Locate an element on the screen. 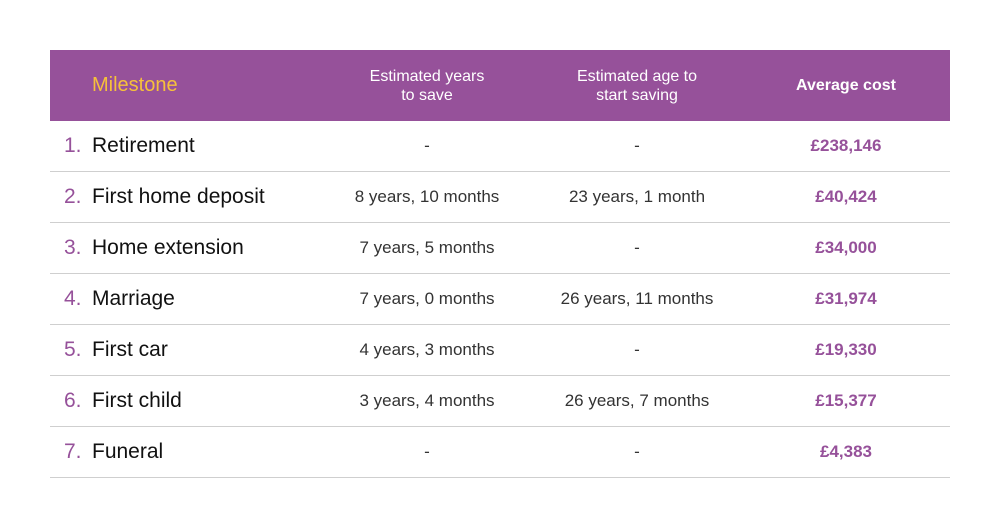 The height and width of the screenshot is (529, 1000). header-age-line2: start saving is located at coordinates (637, 95).